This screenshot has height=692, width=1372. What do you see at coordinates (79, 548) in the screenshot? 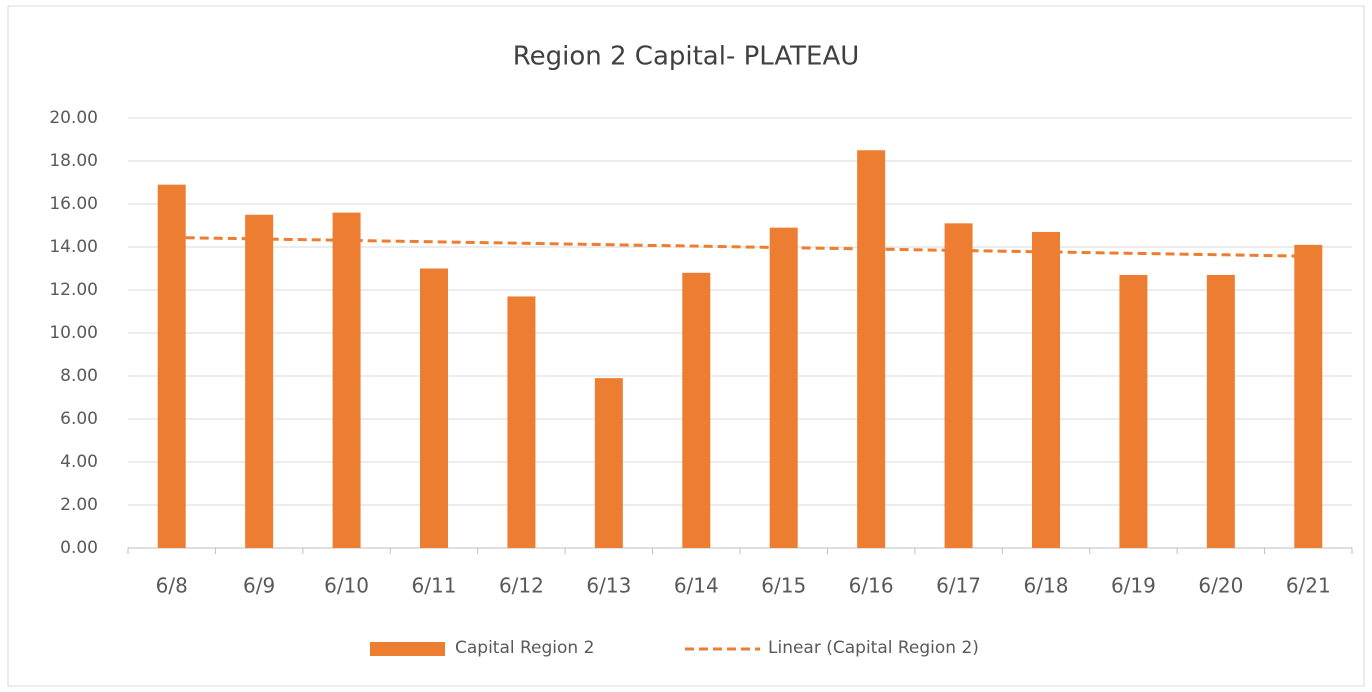
I see `y-tick-label: 0.00` at bounding box center [79, 548].